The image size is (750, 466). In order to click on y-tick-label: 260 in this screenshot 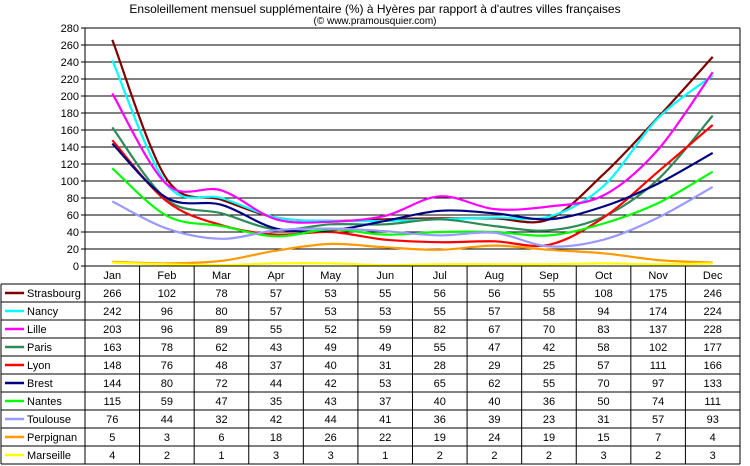, I will do `click(70, 46)`.